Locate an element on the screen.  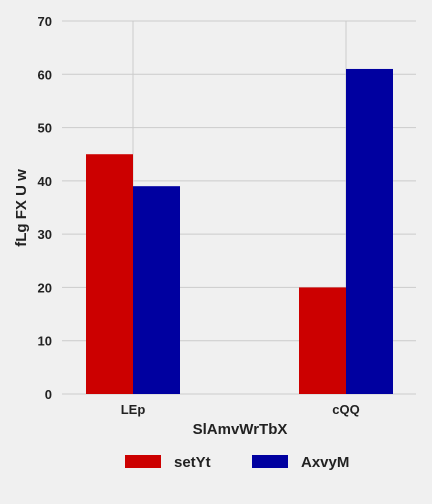
y-tick-label: 0 is located at coordinates (48, 394).